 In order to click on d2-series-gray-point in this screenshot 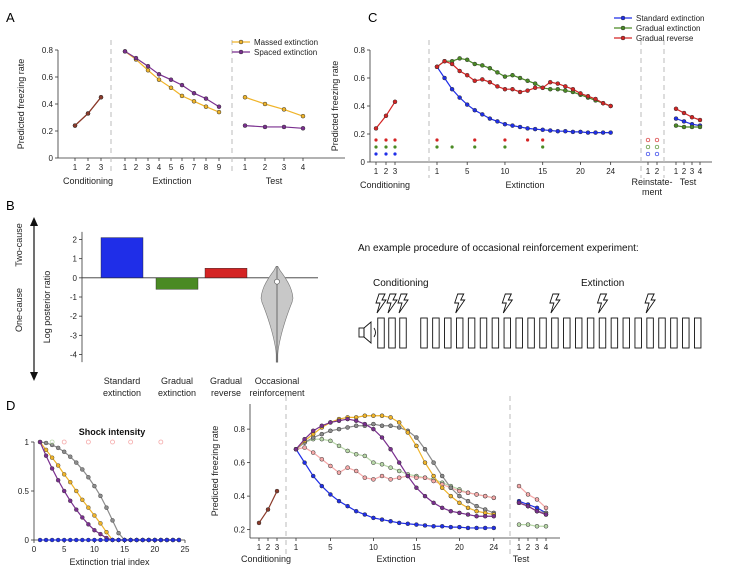, I will do `click(330, 431)`.